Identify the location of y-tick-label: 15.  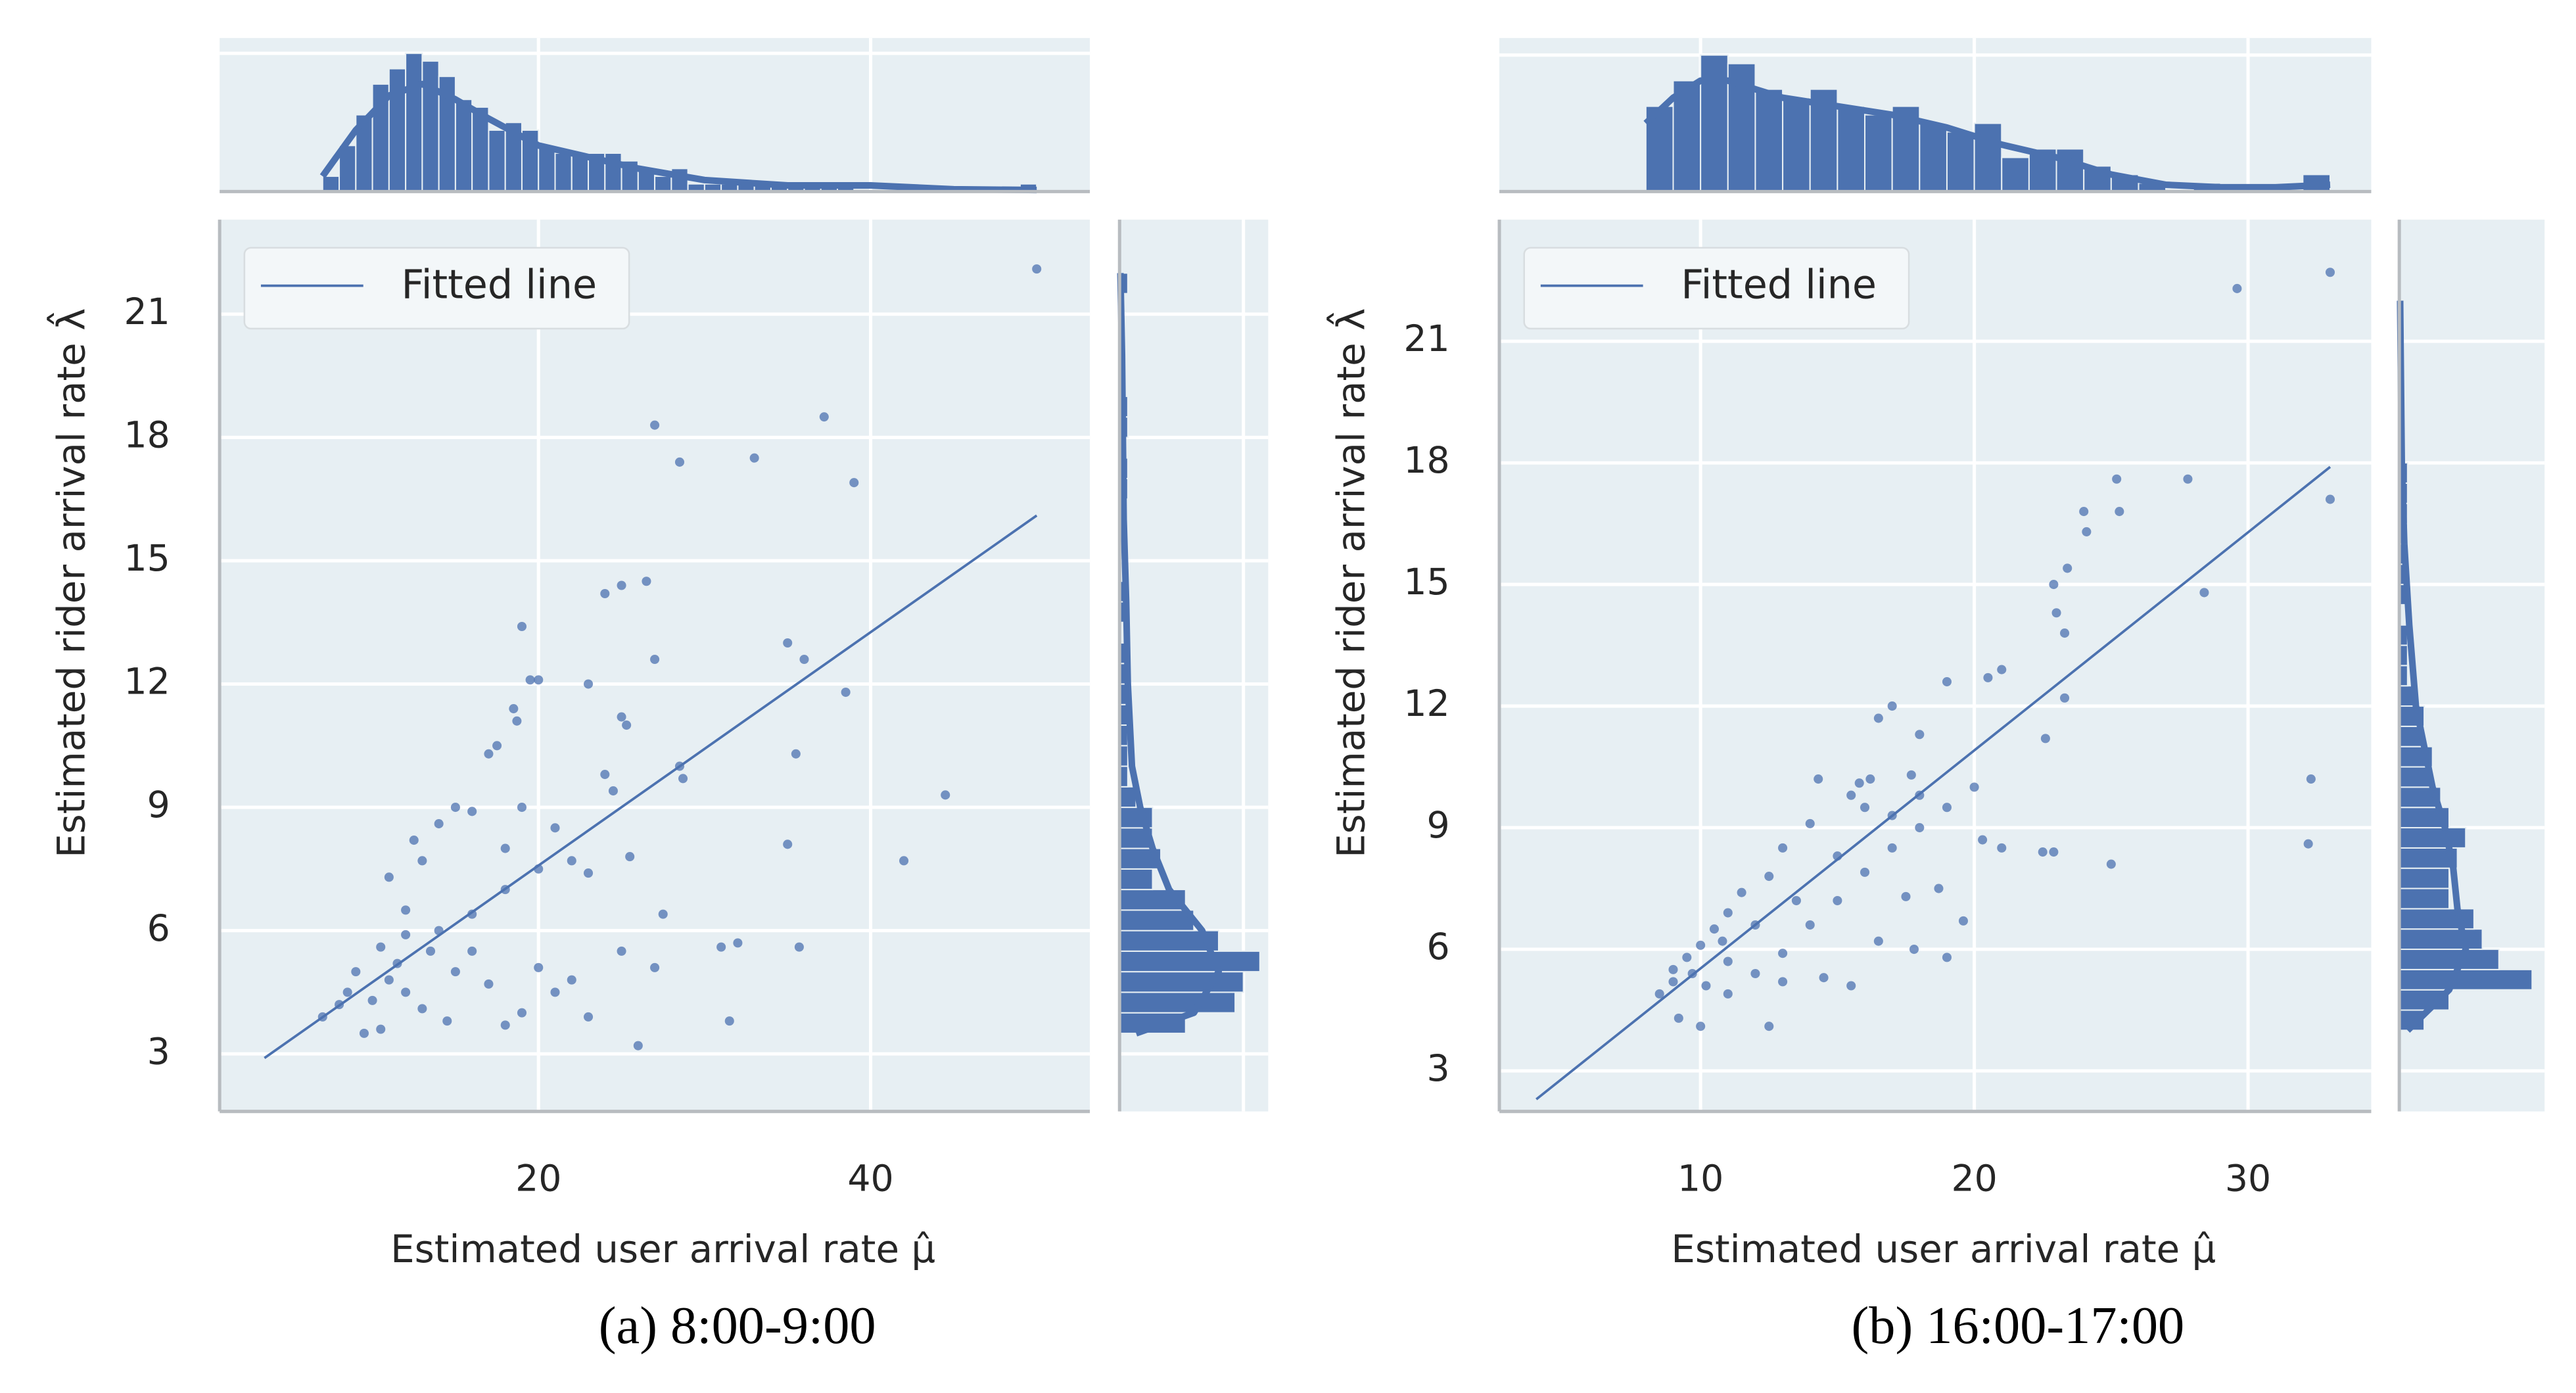
(147, 559).